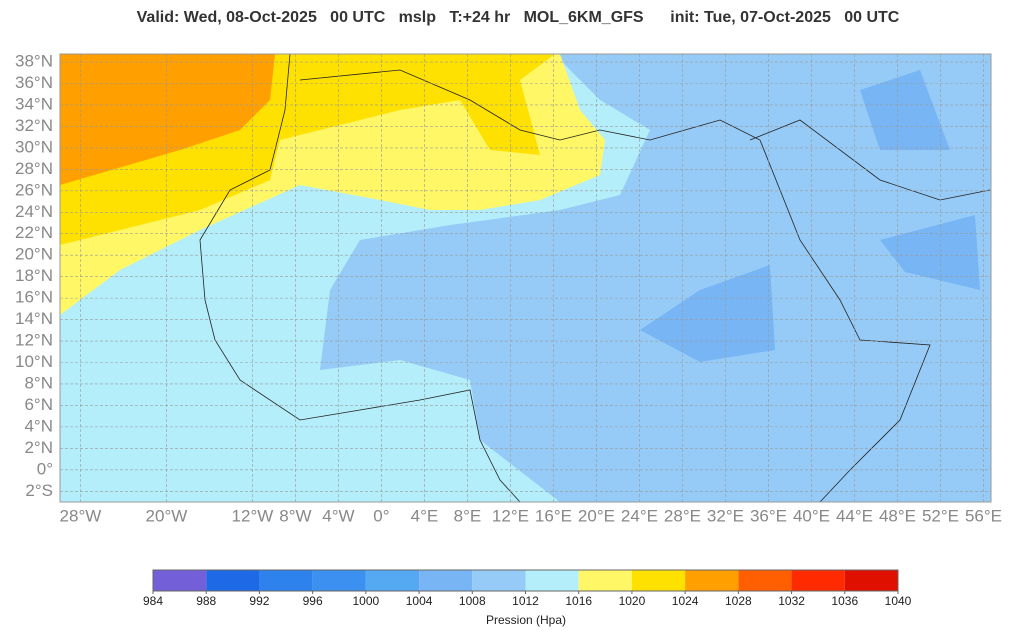  Describe the element at coordinates (338, 515) in the screenshot. I see `x-tick-label: 4°W` at that location.